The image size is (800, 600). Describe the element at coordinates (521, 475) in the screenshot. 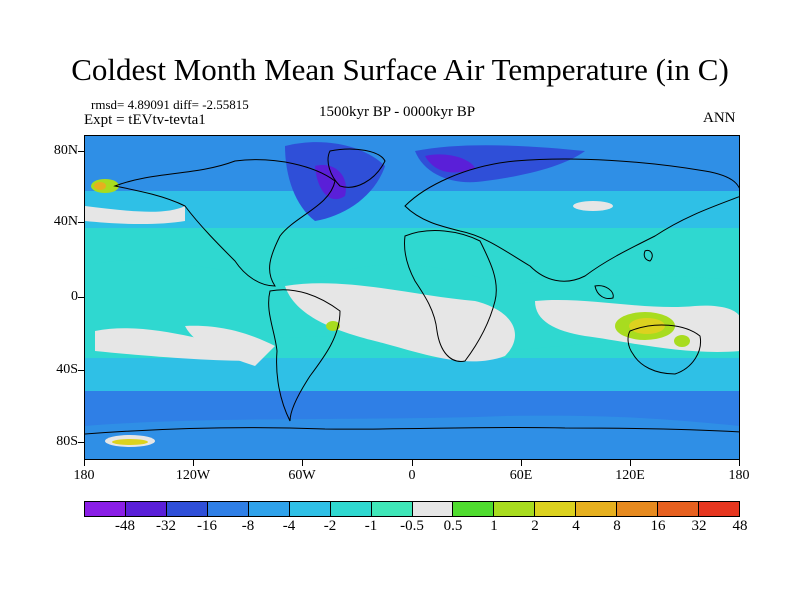

I see `xtick-label-60e: 60E` at that location.